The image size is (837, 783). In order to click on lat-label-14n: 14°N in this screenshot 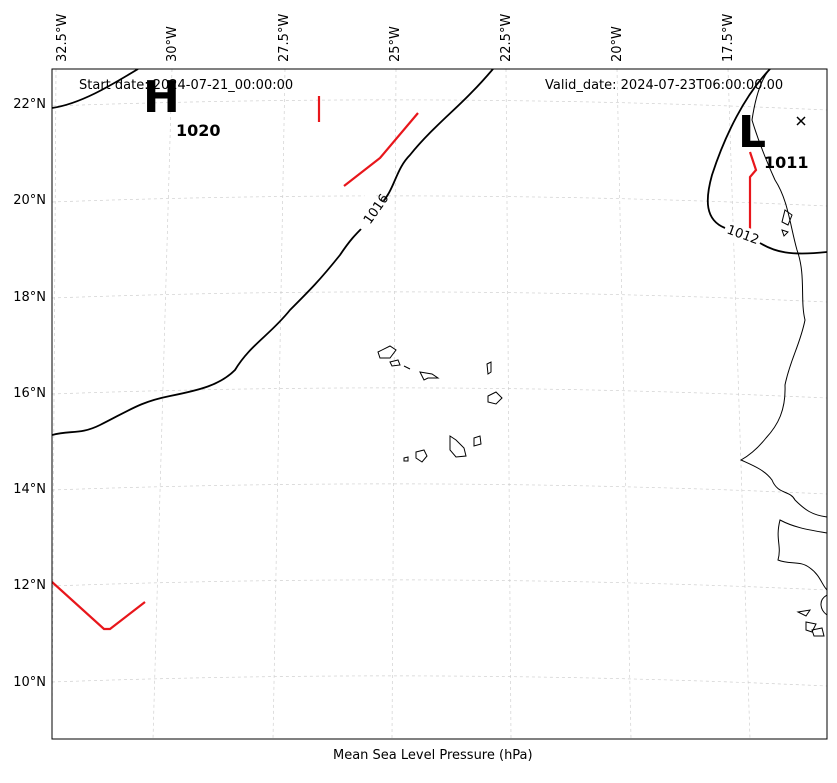, I will do `click(29, 489)`.